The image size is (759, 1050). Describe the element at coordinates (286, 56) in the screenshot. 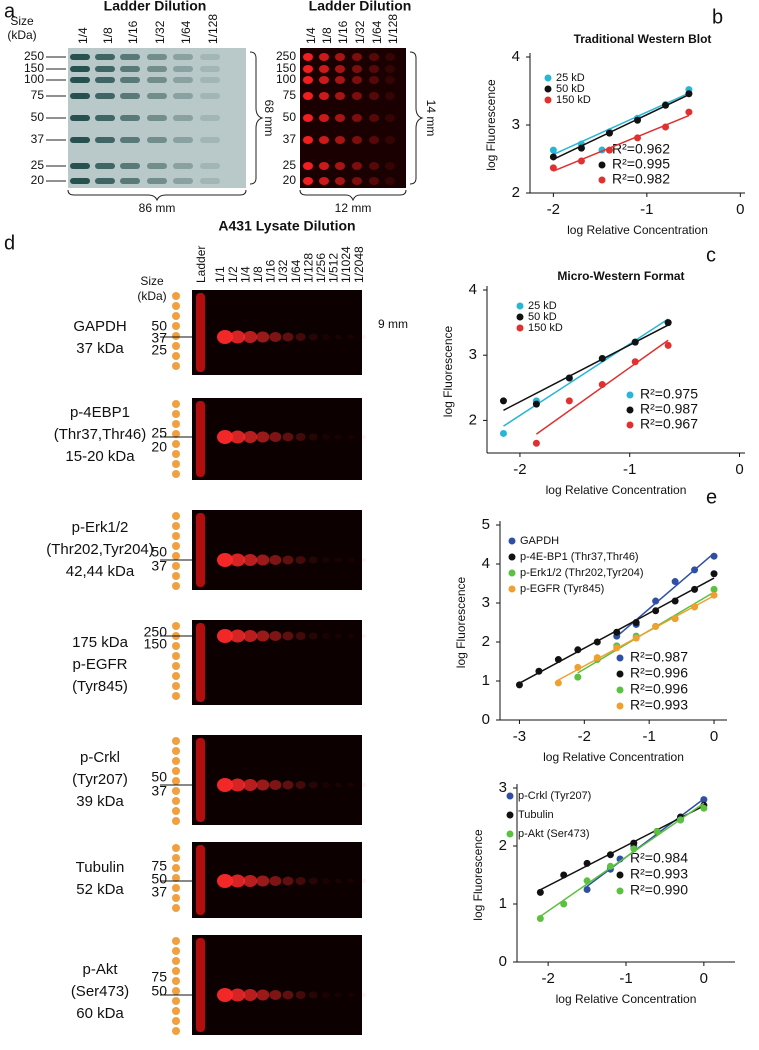

I see `size-tick-label: 250` at that location.